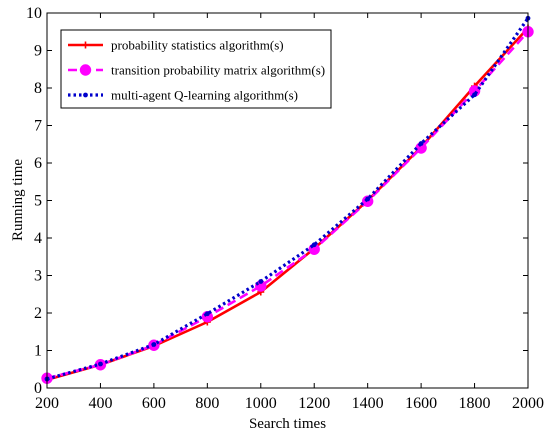 This screenshot has width=550, height=434. What do you see at coordinates (314, 403) in the screenshot?
I see `x-tick-label: 1200` at bounding box center [314, 403].